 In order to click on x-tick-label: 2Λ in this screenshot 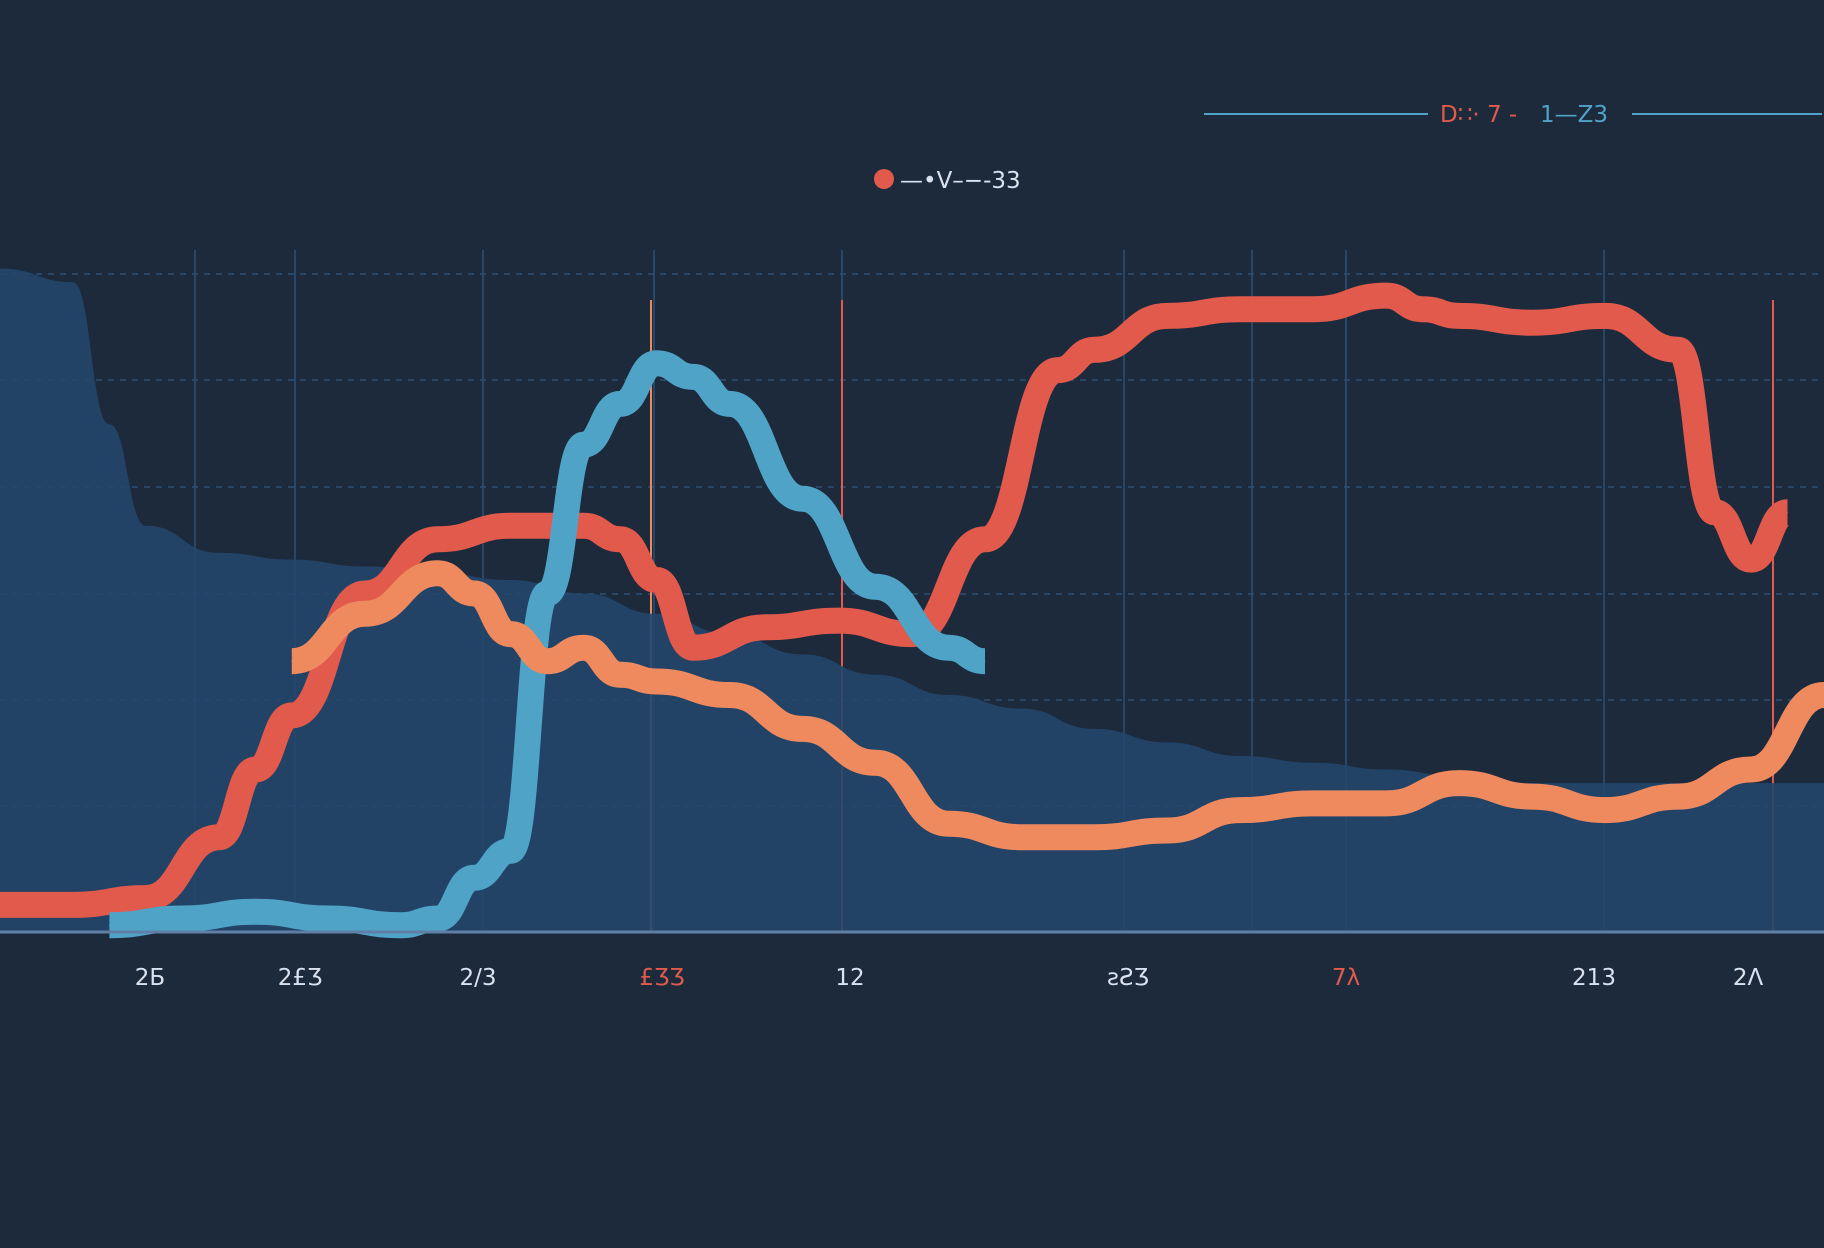, I will do `click(1748, 978)`.